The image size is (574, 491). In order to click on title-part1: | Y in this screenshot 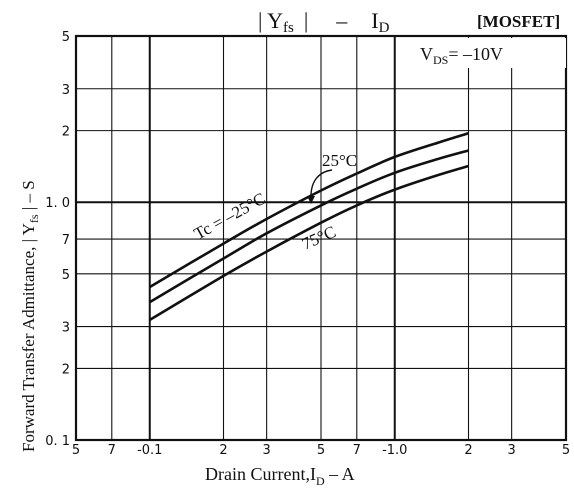, I will do `click(270, 20)`.